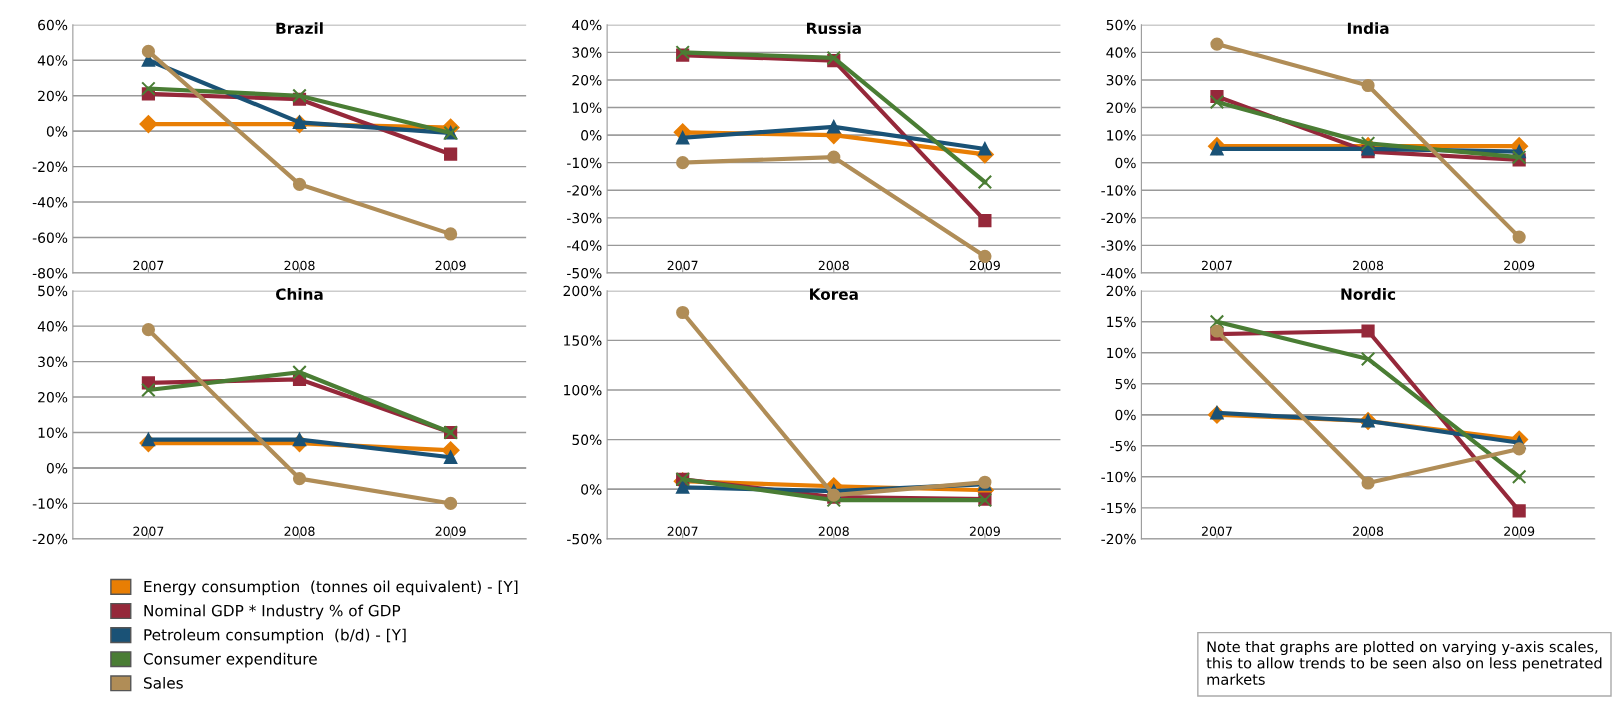 This screenshot has width=1619, height=709. What do you see at coordinates (1368, 28) in the screenshot?
I see `chart-title: India` at bounding box center [1368, 28].